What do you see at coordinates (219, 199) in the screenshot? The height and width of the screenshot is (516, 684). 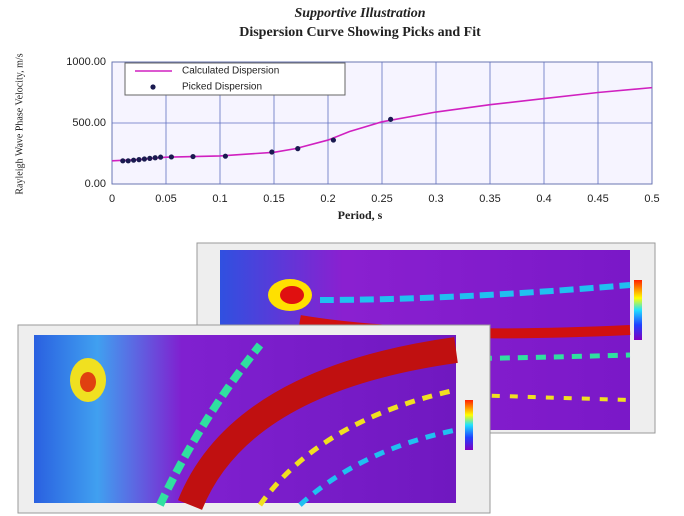 I see `x-tick-label: 0.1` at bounding box center [219, 199].